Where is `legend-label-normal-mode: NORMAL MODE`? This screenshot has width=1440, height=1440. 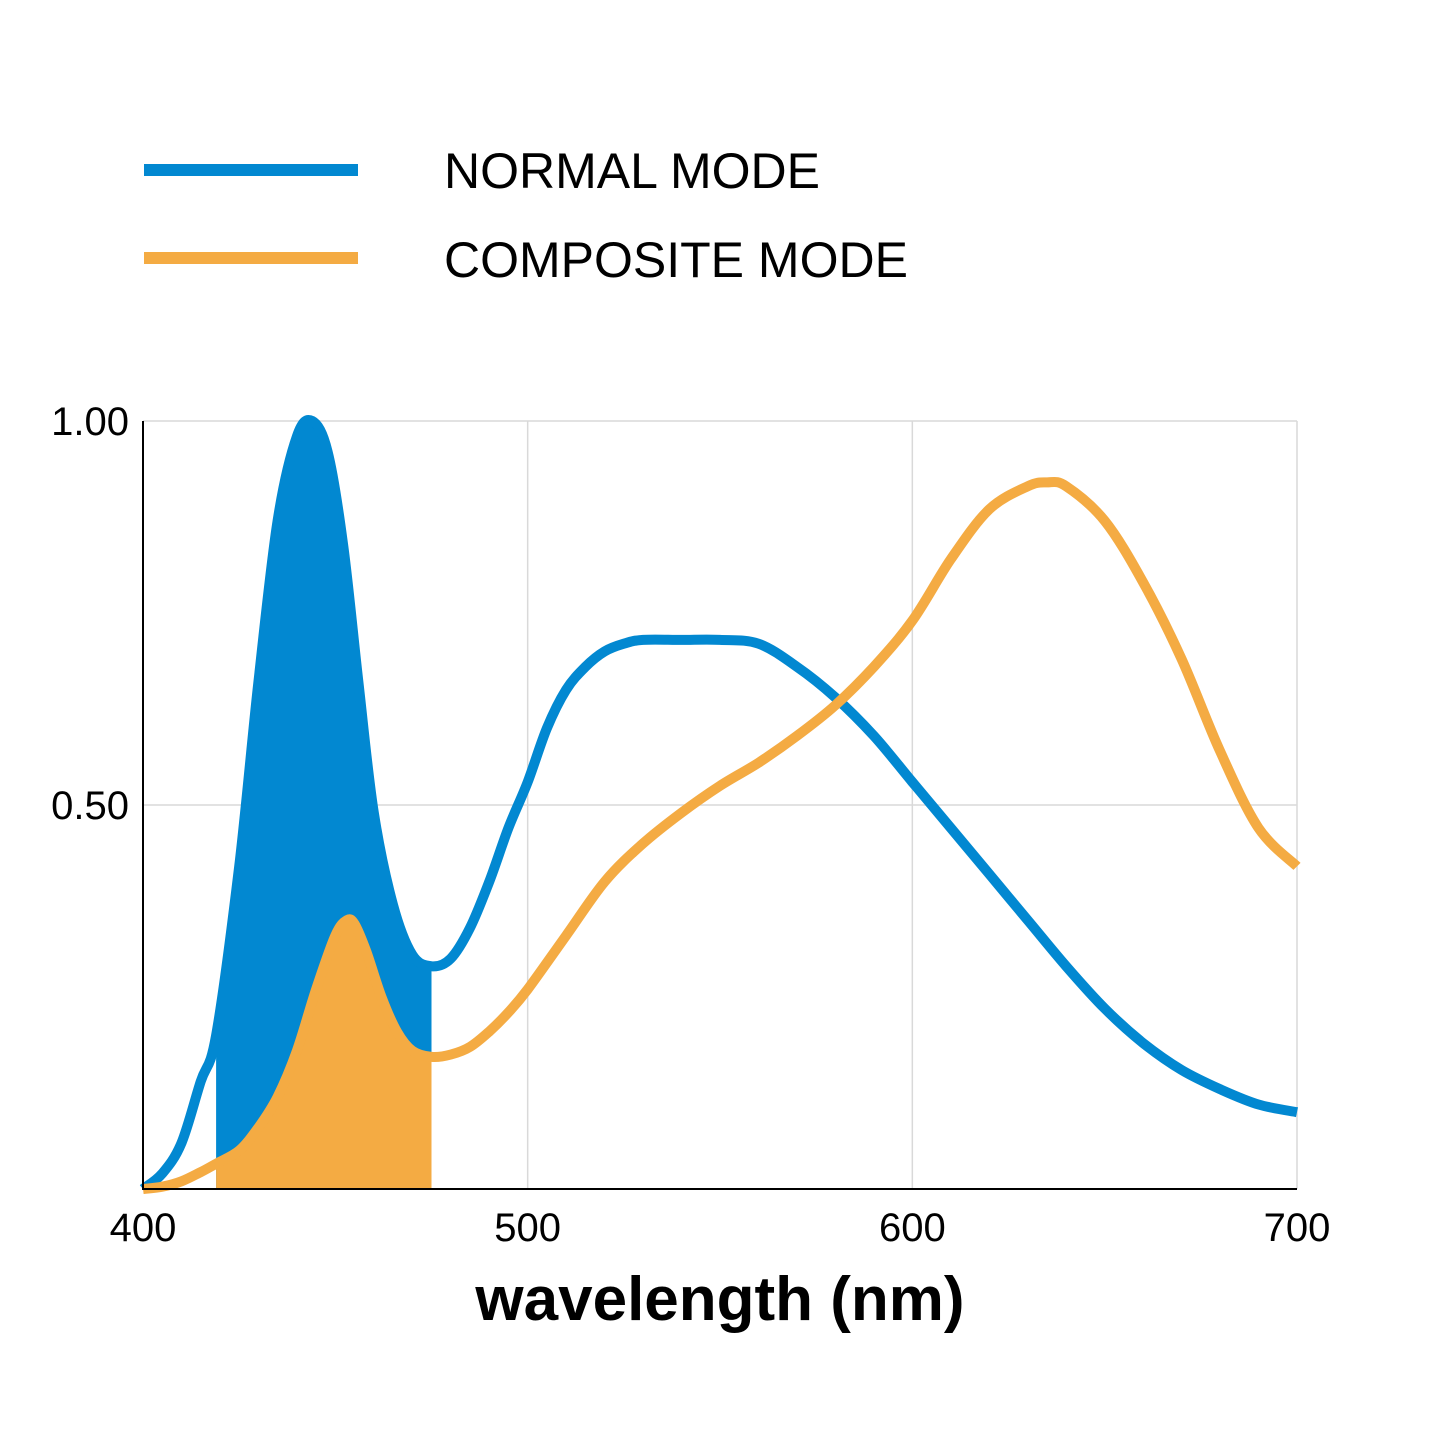 legend-label-normal-mode: NORMAL MODE is located at coordinates (632, 171).